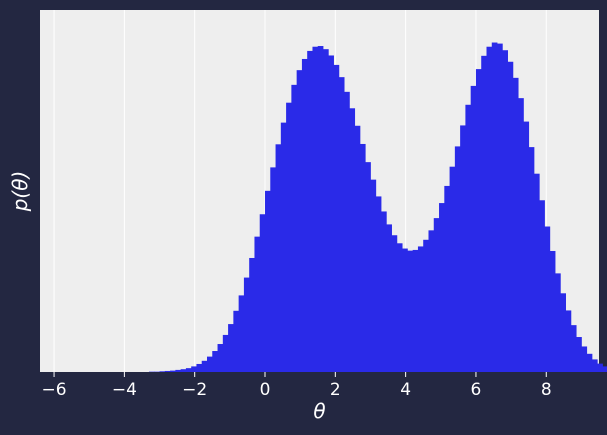  Describe the element at coordinates (546, 390) in the screenshot. I see `x-tick-label: 8` at that location.